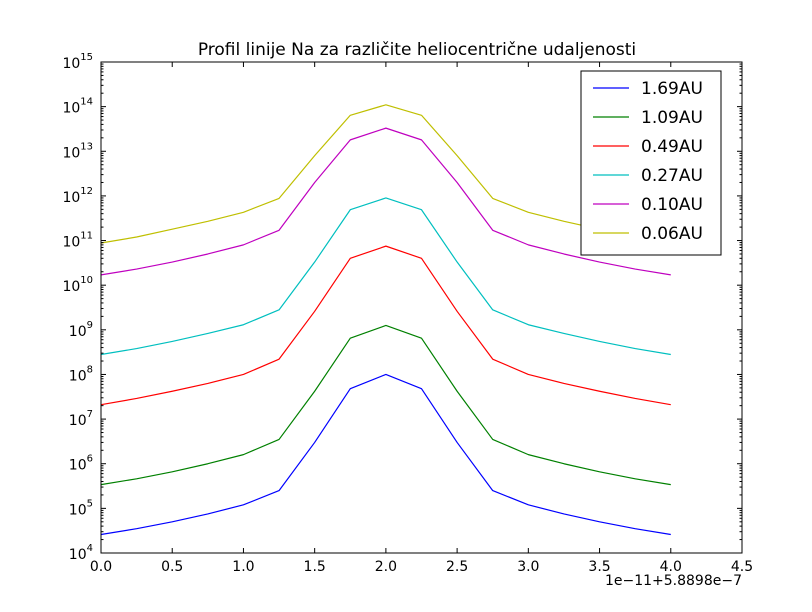  Describe the element at coordinates (86, 191) in the screenshot. I see `y-tick-exponent: 12` at that location.